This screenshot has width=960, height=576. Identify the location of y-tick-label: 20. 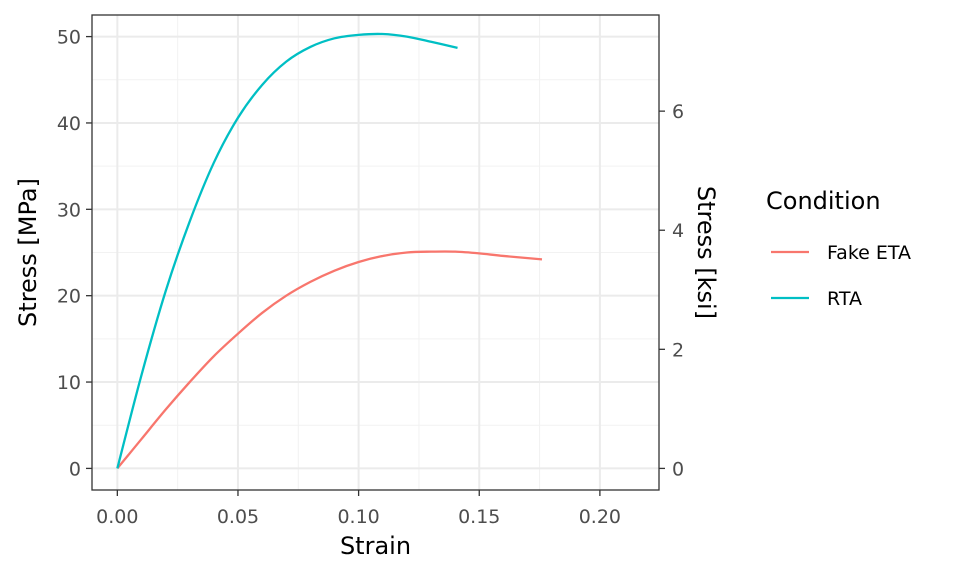
(69, 297).